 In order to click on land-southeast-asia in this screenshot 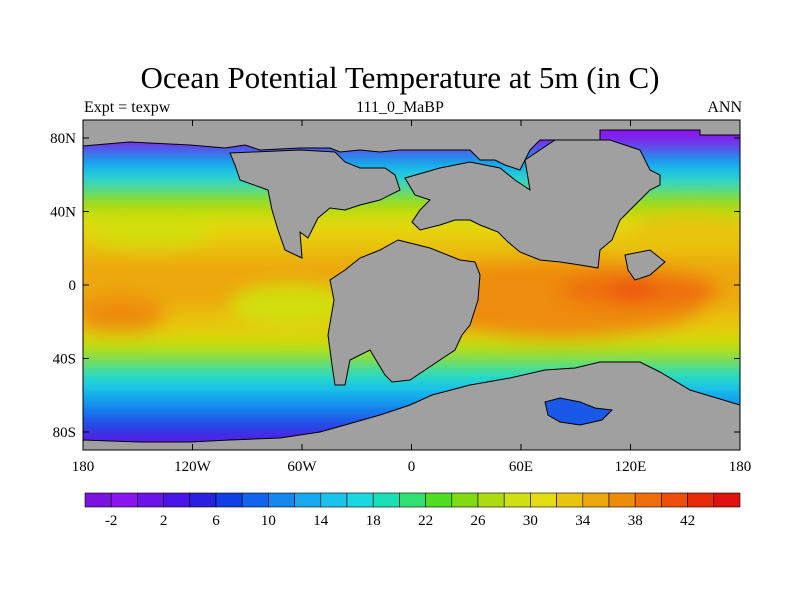, I will do `click(645, 265)`.